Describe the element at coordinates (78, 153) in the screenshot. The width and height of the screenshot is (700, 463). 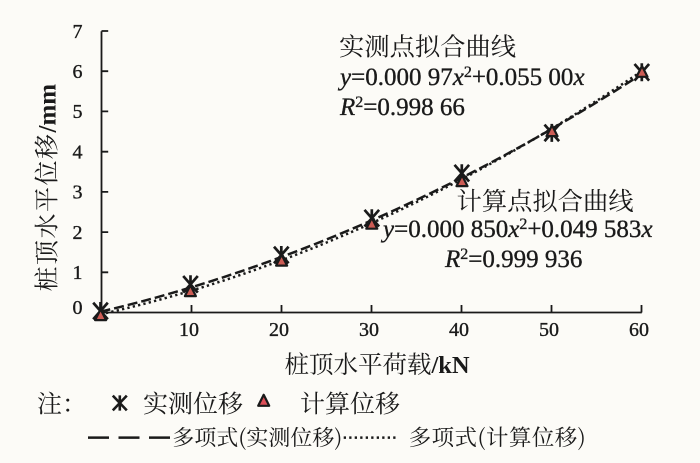
I see `svg-text: 4` at that location.